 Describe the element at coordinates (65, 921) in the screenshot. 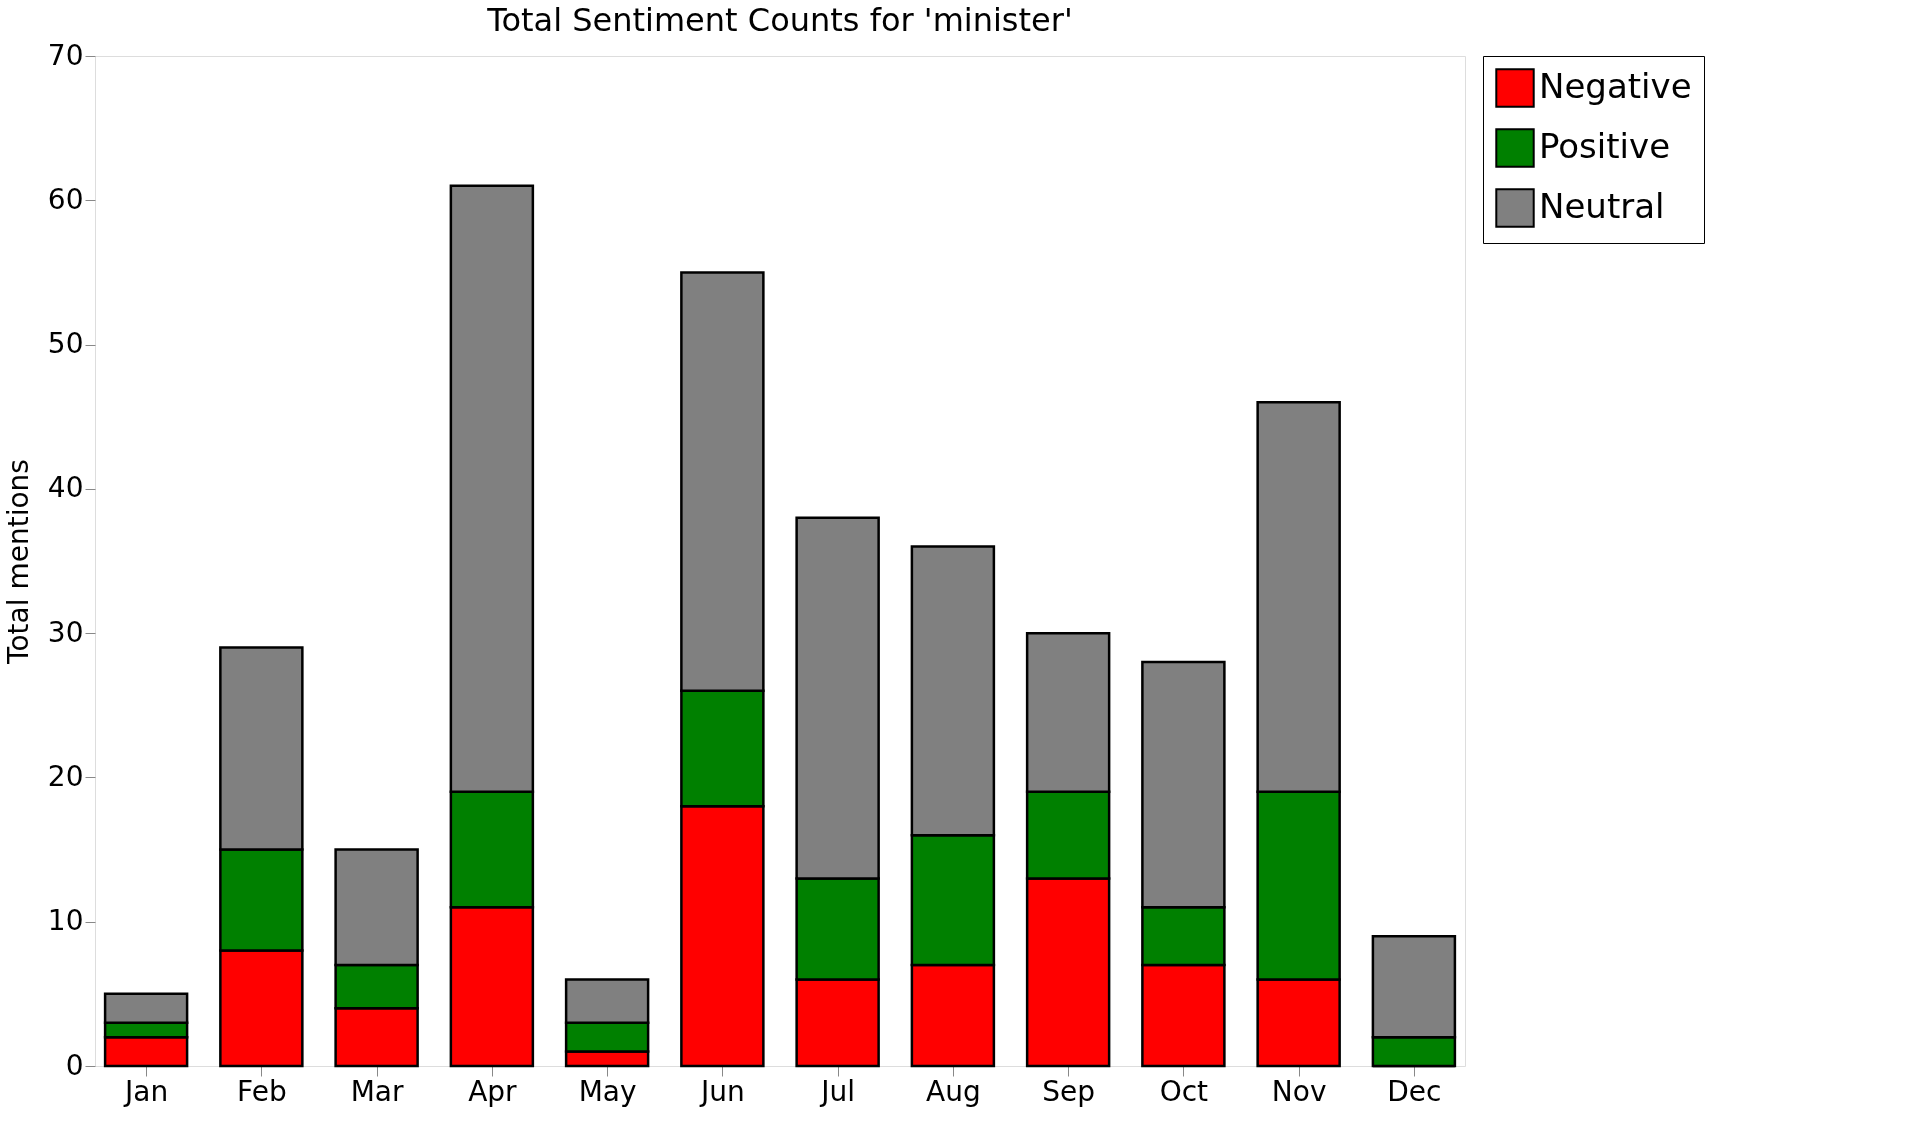

I see `y-tick-label: 10` at that location.